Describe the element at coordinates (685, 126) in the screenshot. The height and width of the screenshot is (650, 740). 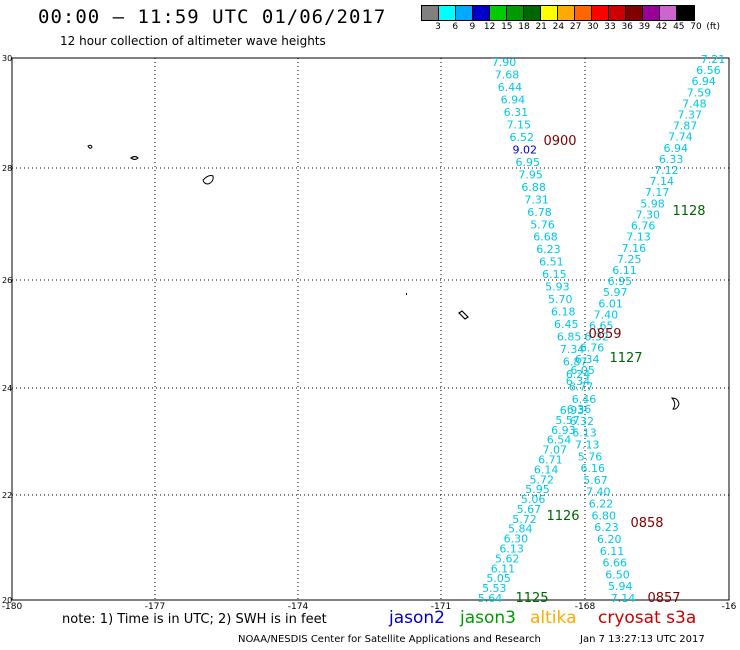
I see `swh-value-track-c: 7.87` at that location.